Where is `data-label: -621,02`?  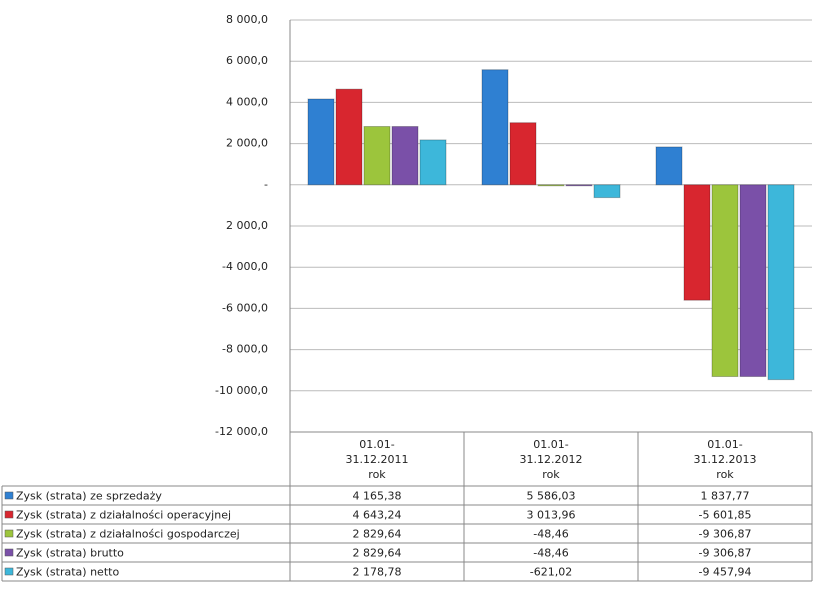
data-label: -621,02 is located at coordinates (551, 572).